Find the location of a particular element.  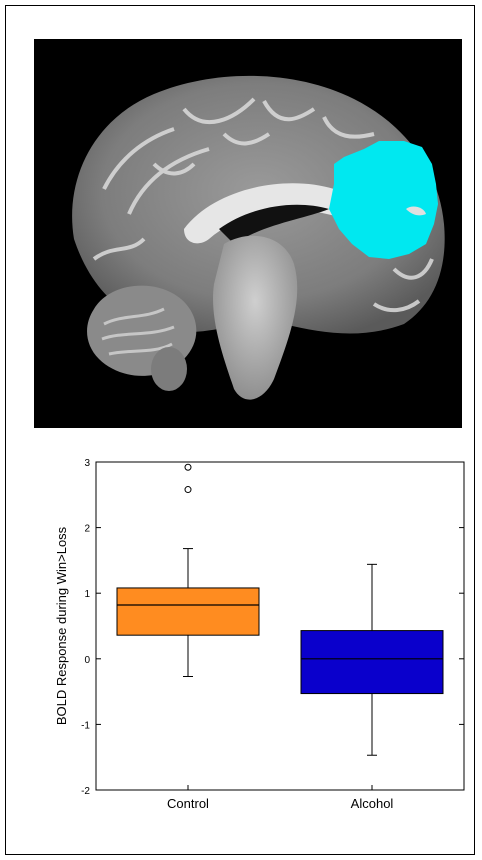

y-tick-label: -2 is located at coordinates (85, 791).